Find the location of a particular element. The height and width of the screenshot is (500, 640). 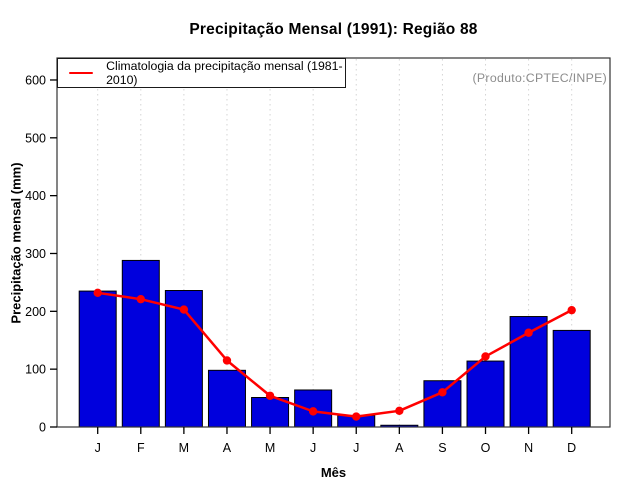

legend-line-swatch is located at coordinates (81, 73).